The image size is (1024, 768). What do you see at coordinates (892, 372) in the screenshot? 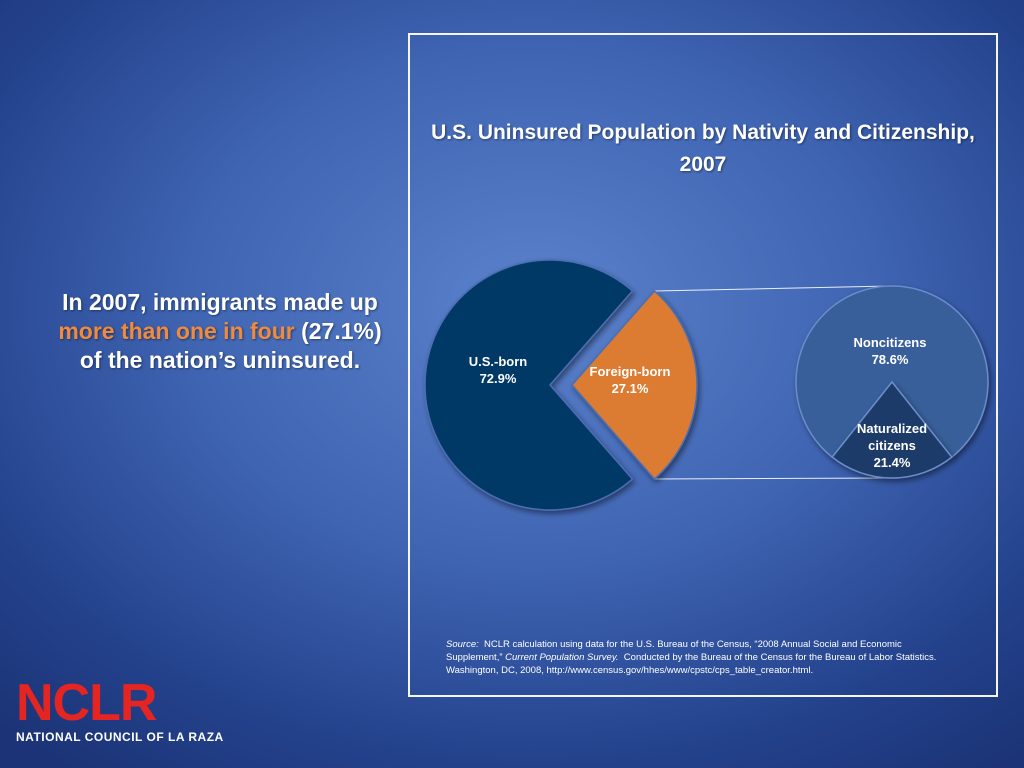
I see `slice-noncitizens` at bounding box center [892, 372].